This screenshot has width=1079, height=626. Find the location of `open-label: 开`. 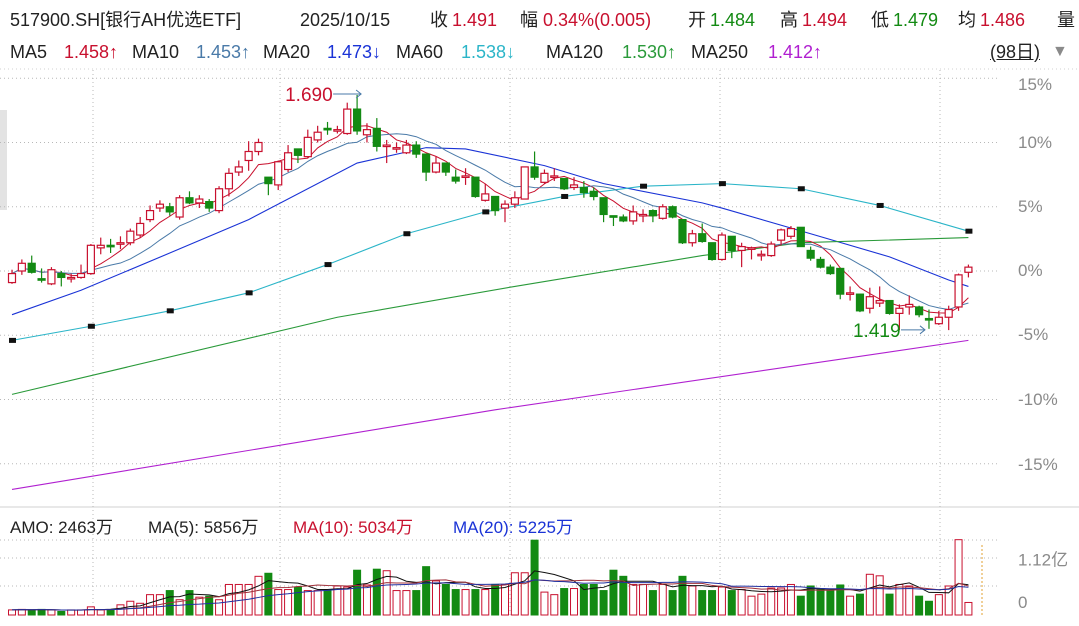

open-label: 开 is located at coordinates (697, 20).